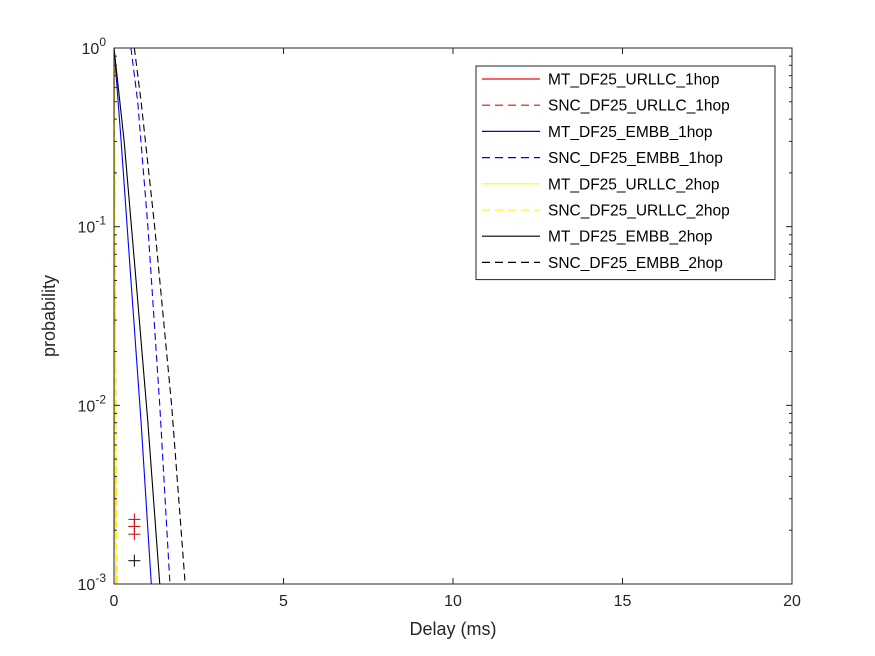  I want to click on legend-entry-3: SNC_DF25_EMBB_1hop, so click(602, 158).